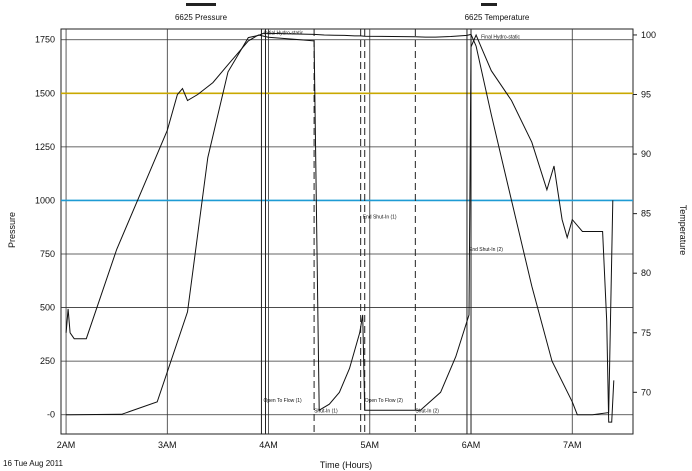  I want to click on annotation-label: Final Hydro-static, so click(500, 38).